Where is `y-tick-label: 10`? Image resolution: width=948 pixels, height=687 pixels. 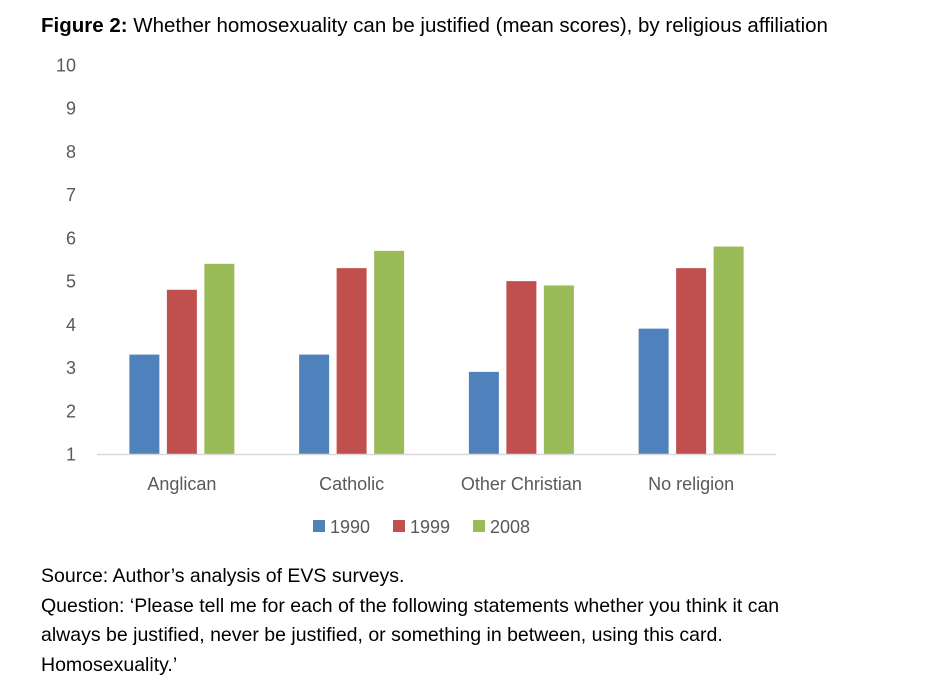 y-tick-label: 10 is located at coordinates (66, 66).